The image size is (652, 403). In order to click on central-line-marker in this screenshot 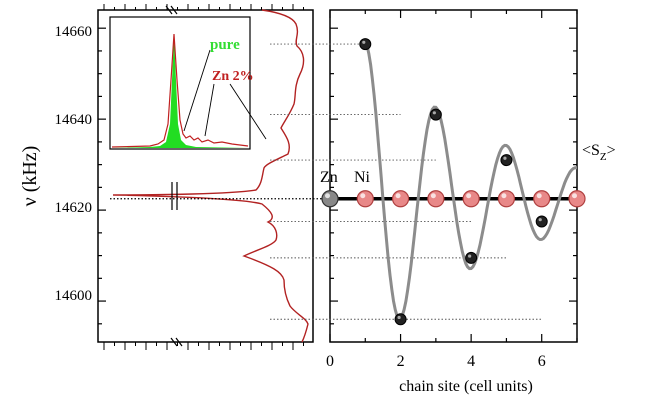, I will do `click(174, 196)`.